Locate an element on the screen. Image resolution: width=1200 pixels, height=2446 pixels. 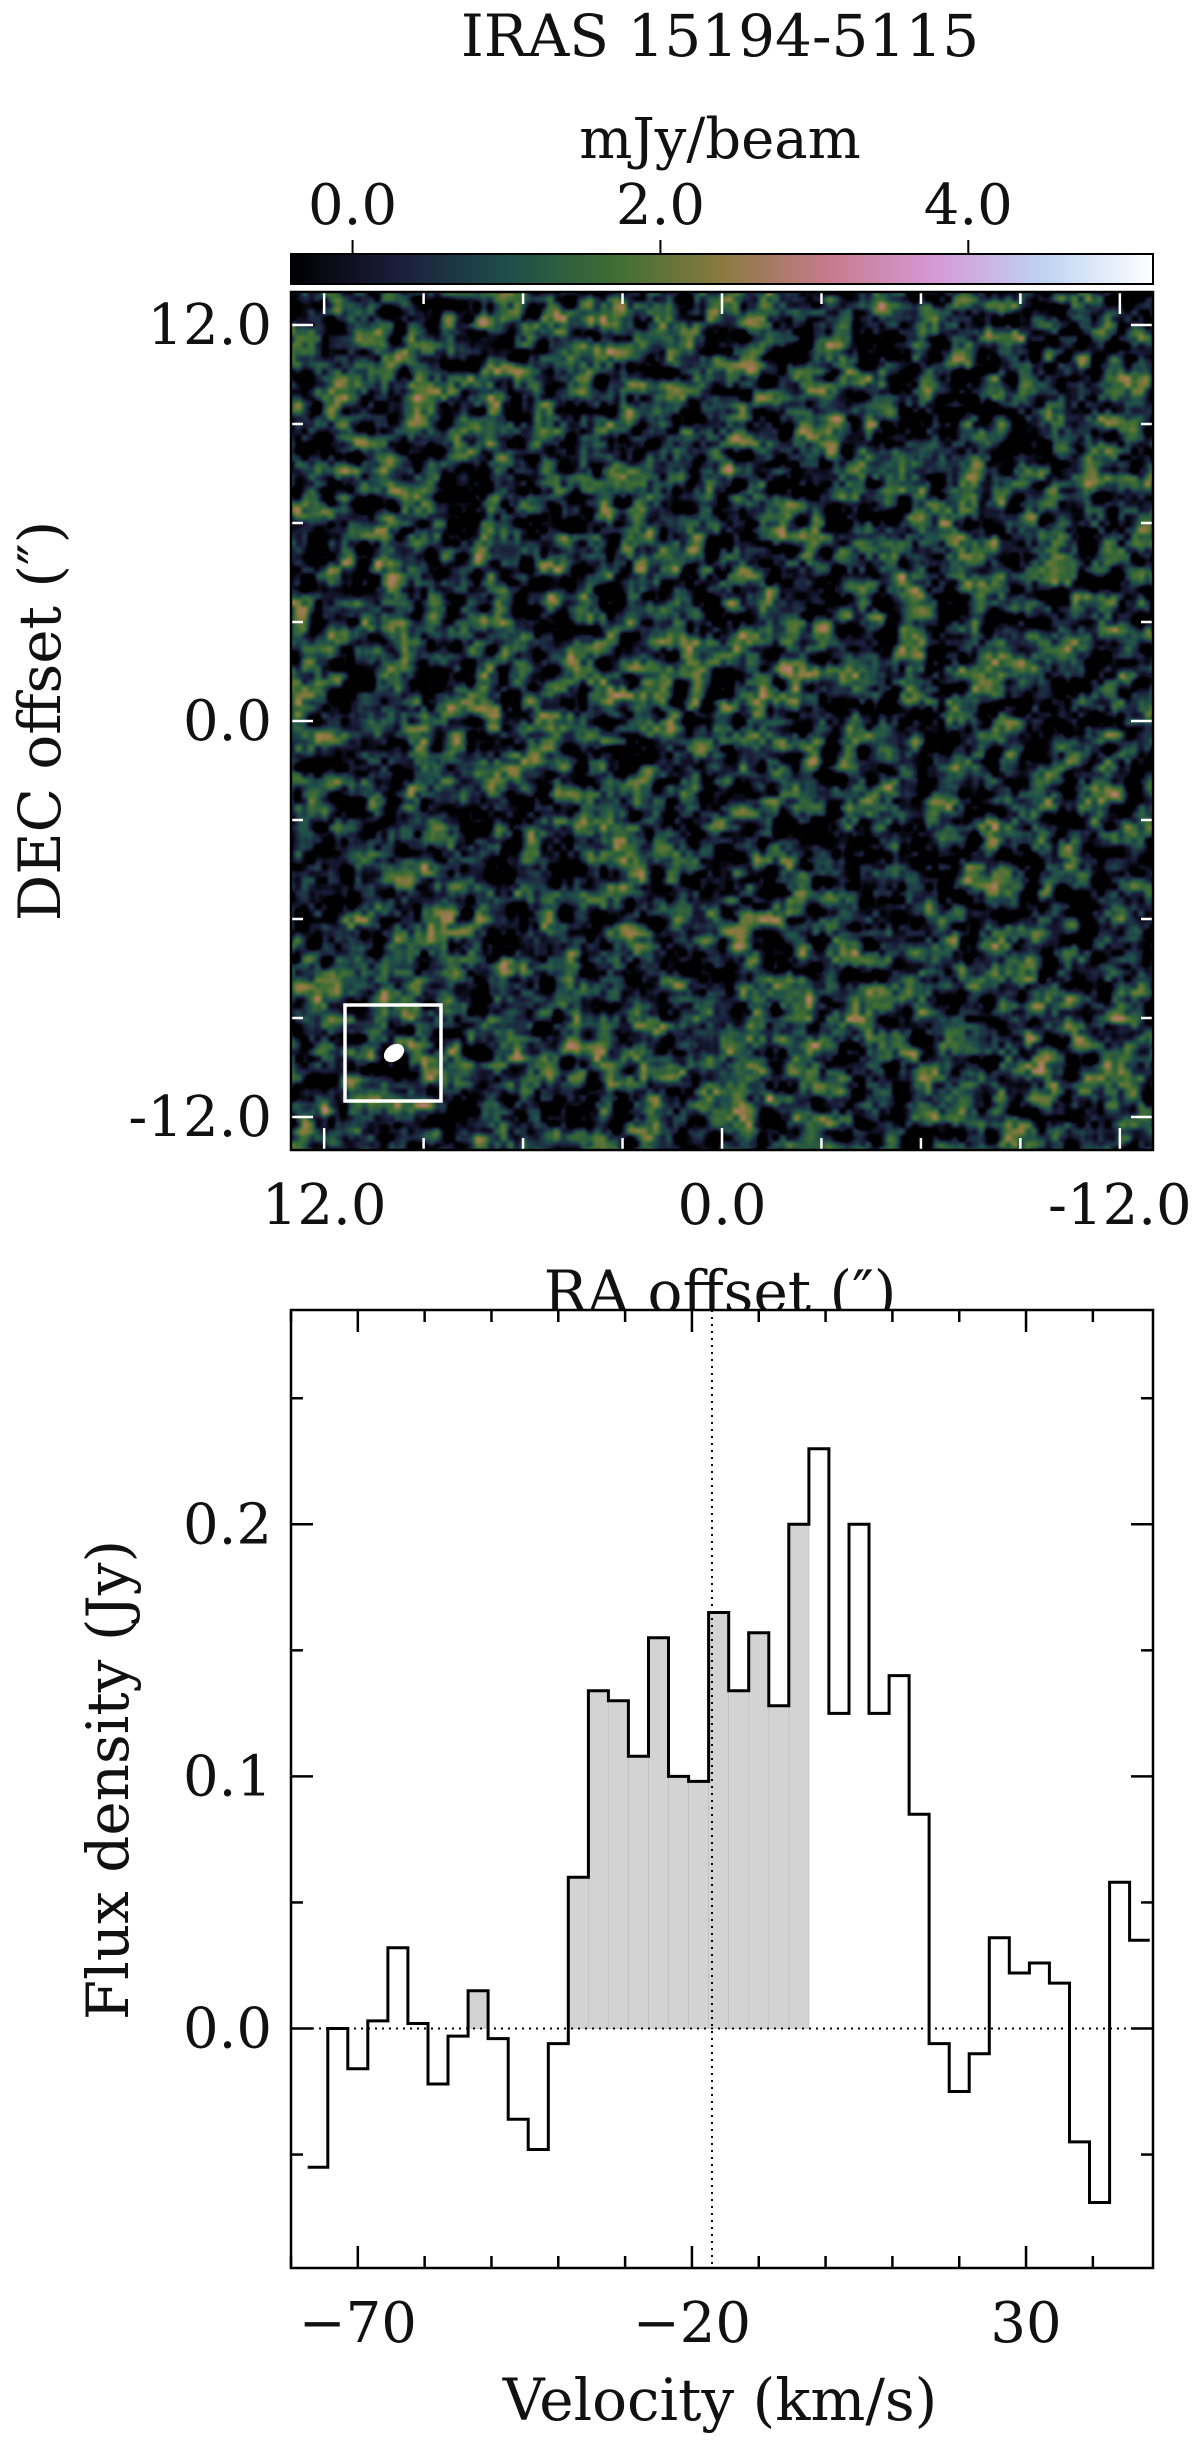
colorbar-tick-label: 0.0 is located at coordinates (352, 205).